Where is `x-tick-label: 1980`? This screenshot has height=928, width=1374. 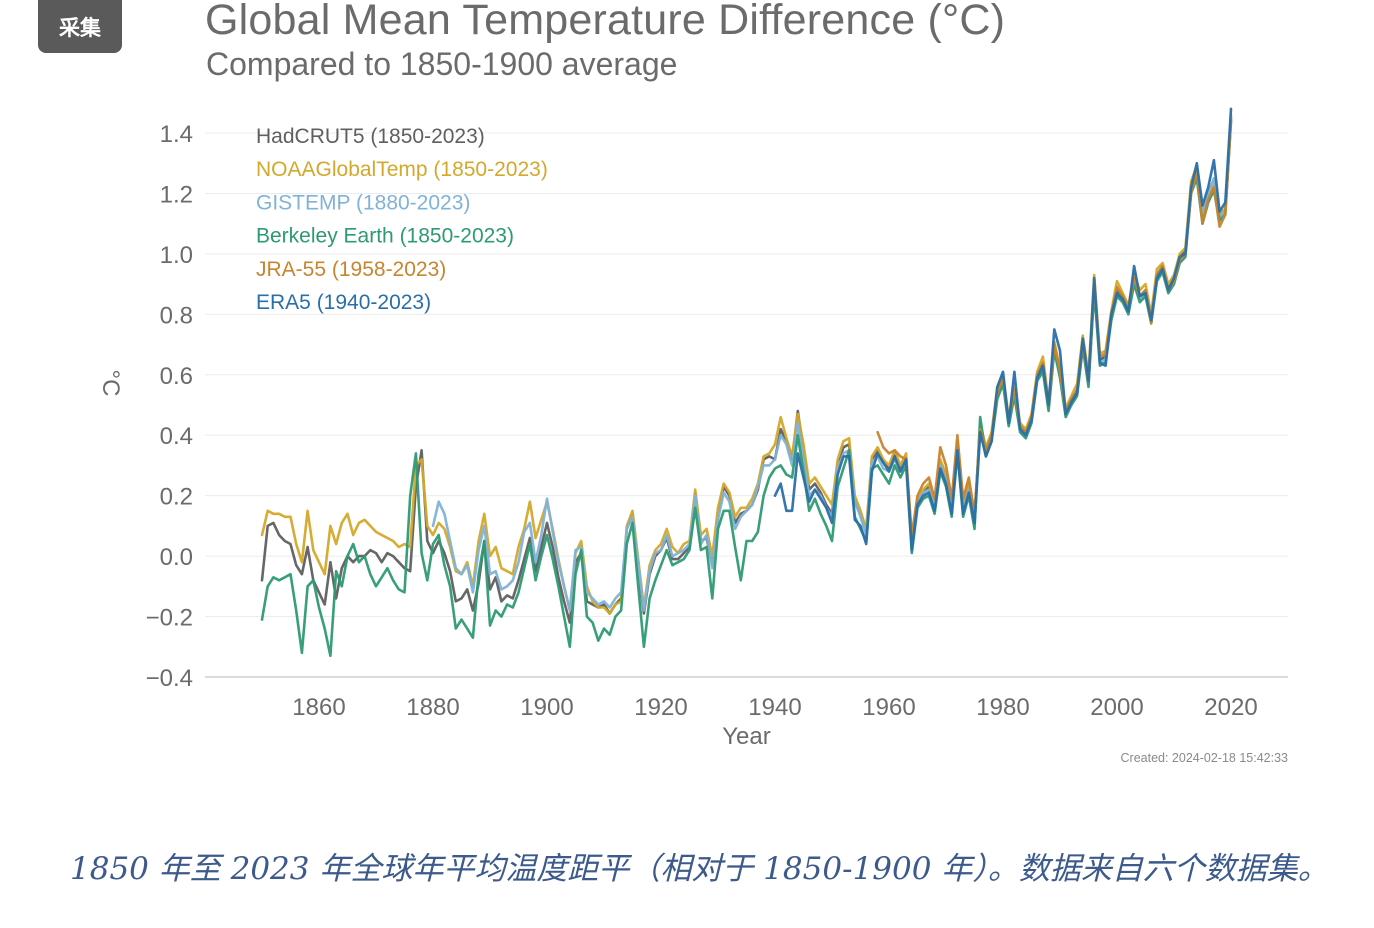 x-tick-label: 1980 is located at coordinates (1002, 707).